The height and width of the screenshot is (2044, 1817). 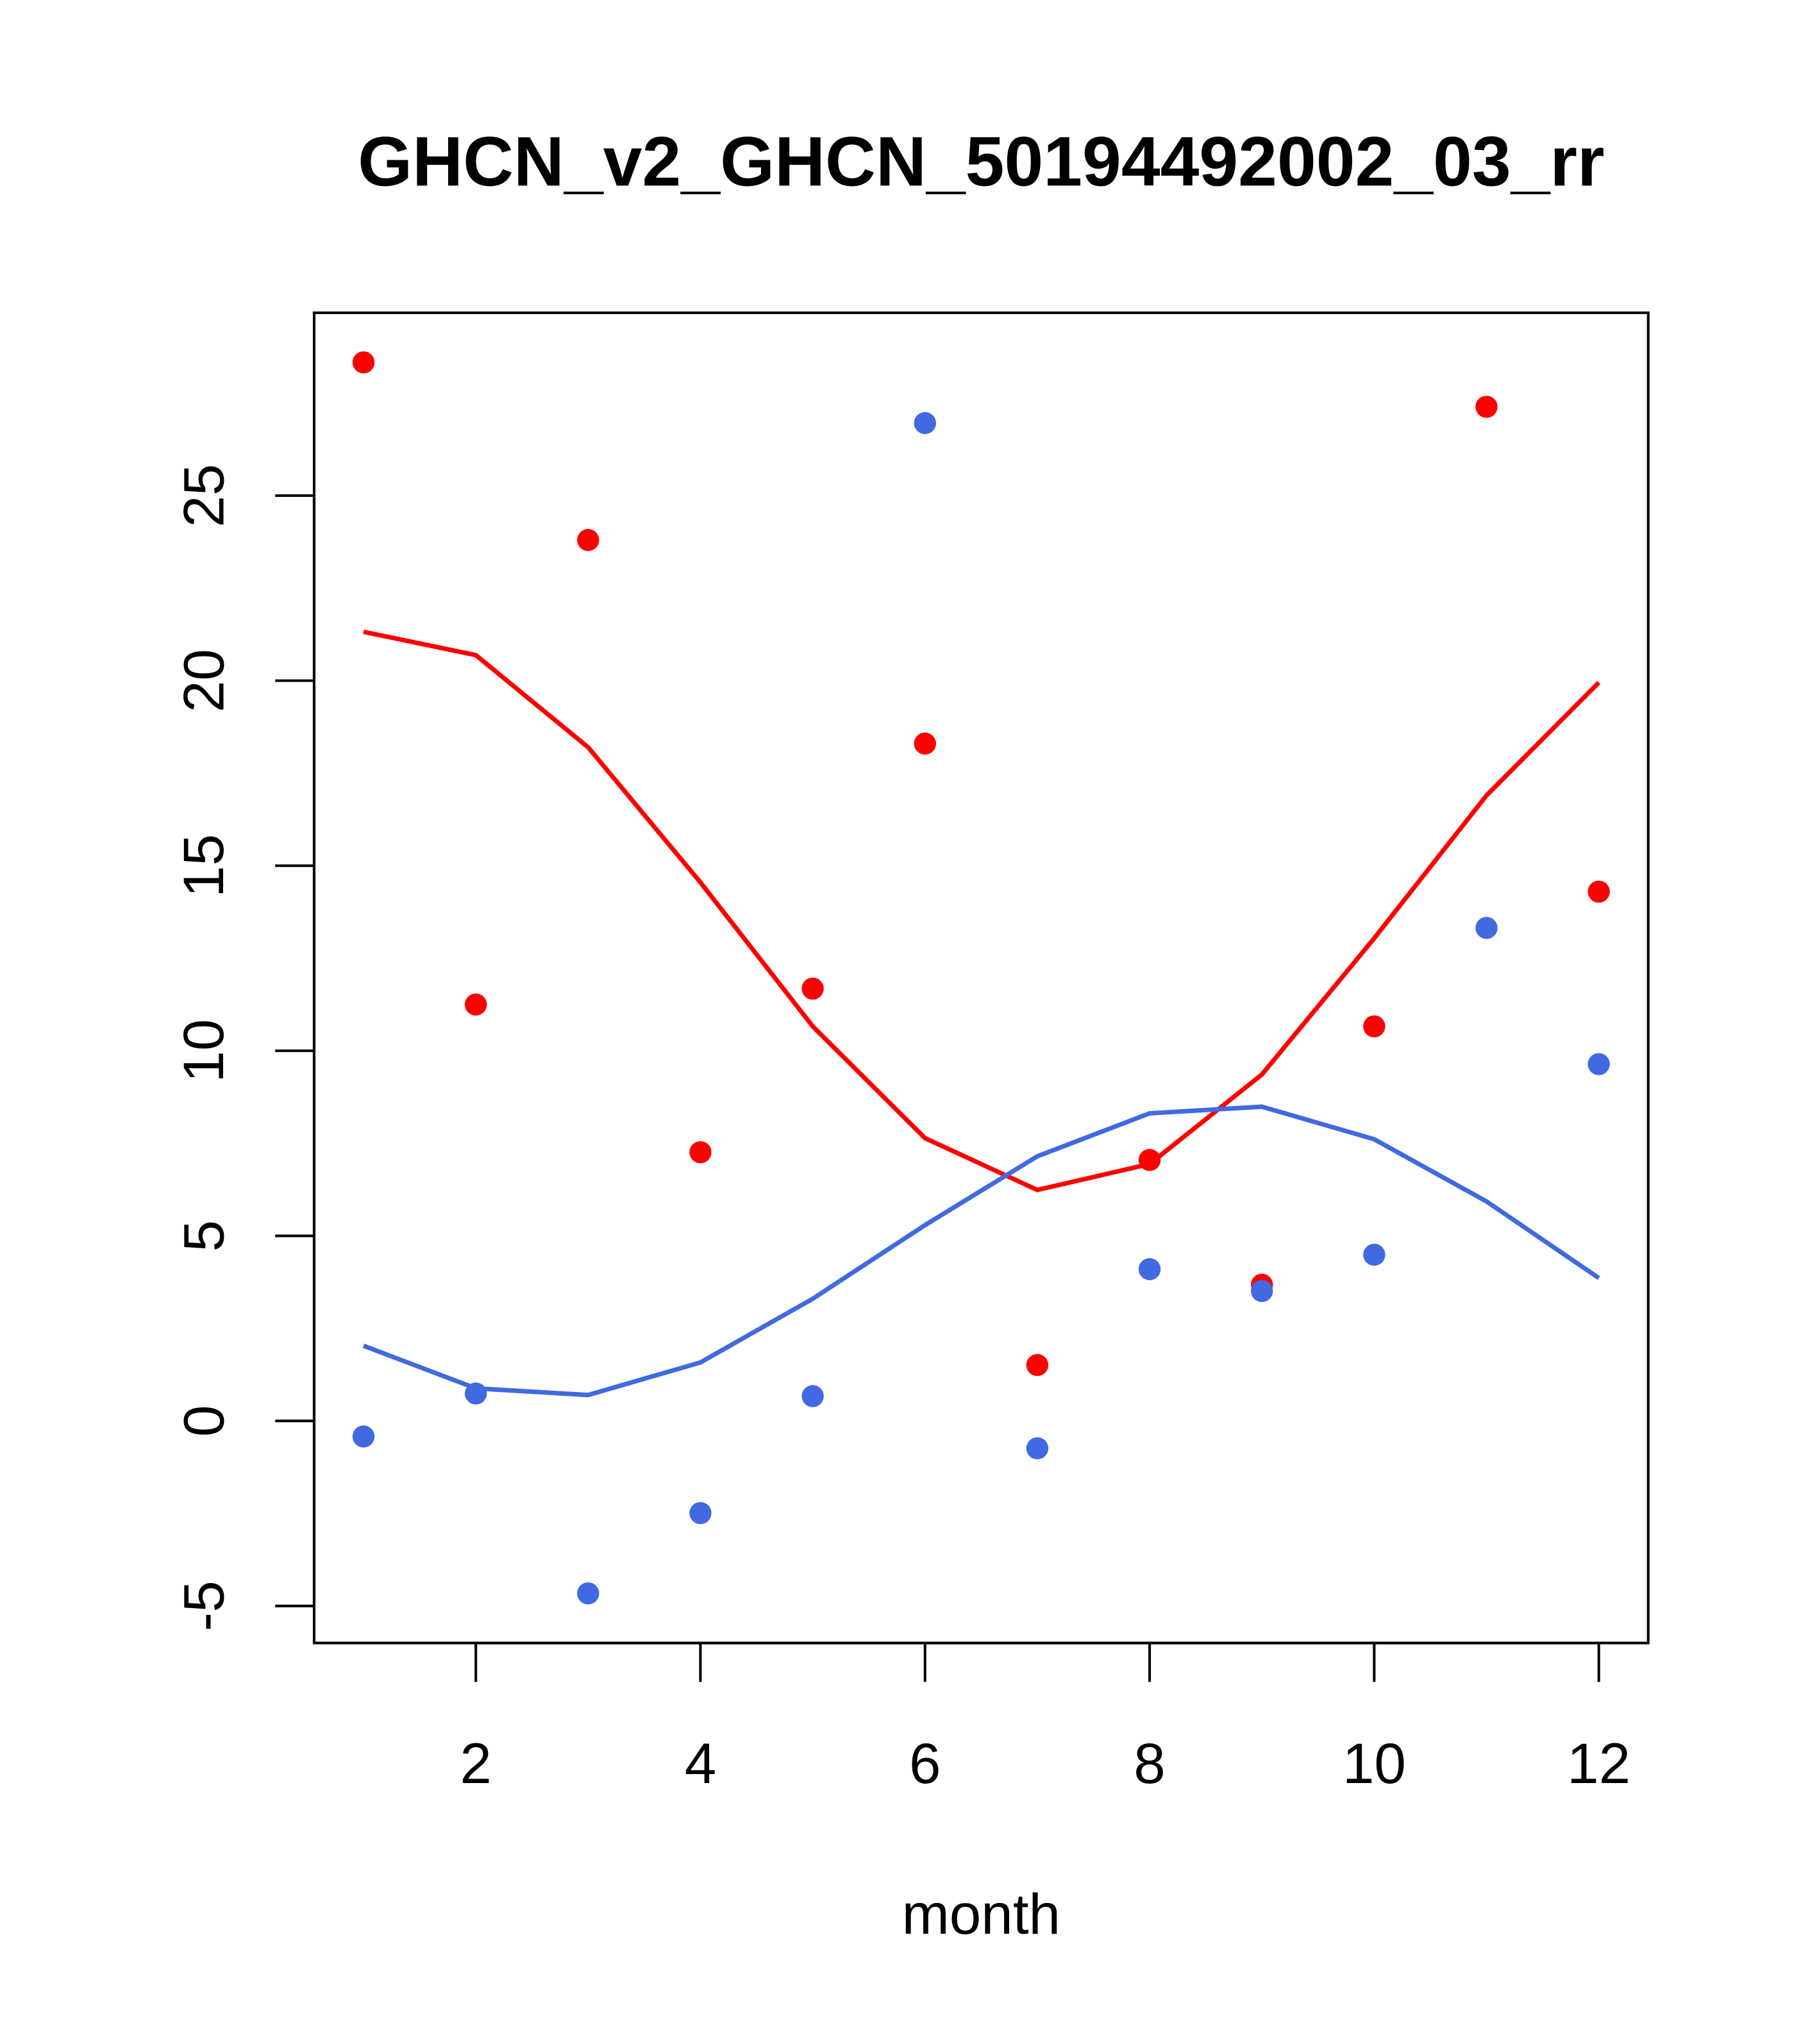 What do you see at coordinates (203, 1421) in the screenshot?
I see `y-tick-label: 0` at bounding box center [203, 1421].